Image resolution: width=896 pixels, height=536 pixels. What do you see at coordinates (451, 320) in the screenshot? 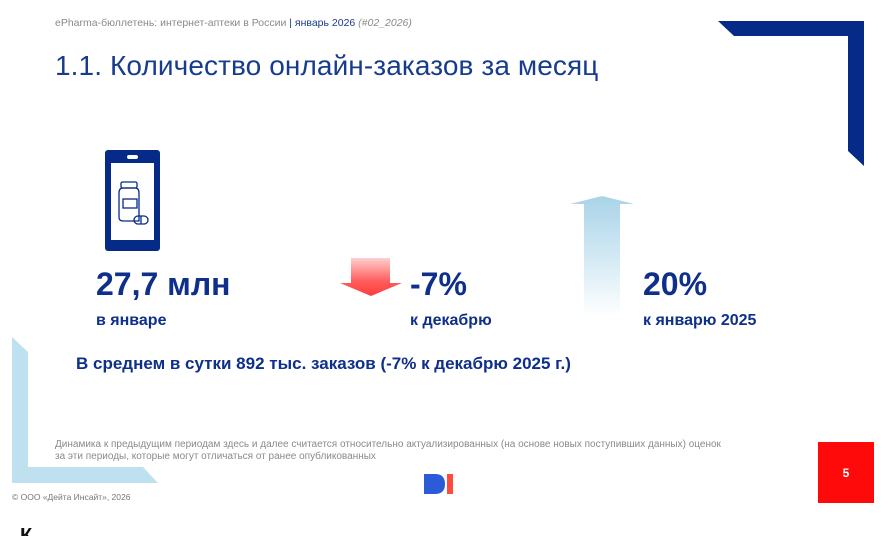
I see `mom-change-label: к декабрю` at bounding box center [451, 320].